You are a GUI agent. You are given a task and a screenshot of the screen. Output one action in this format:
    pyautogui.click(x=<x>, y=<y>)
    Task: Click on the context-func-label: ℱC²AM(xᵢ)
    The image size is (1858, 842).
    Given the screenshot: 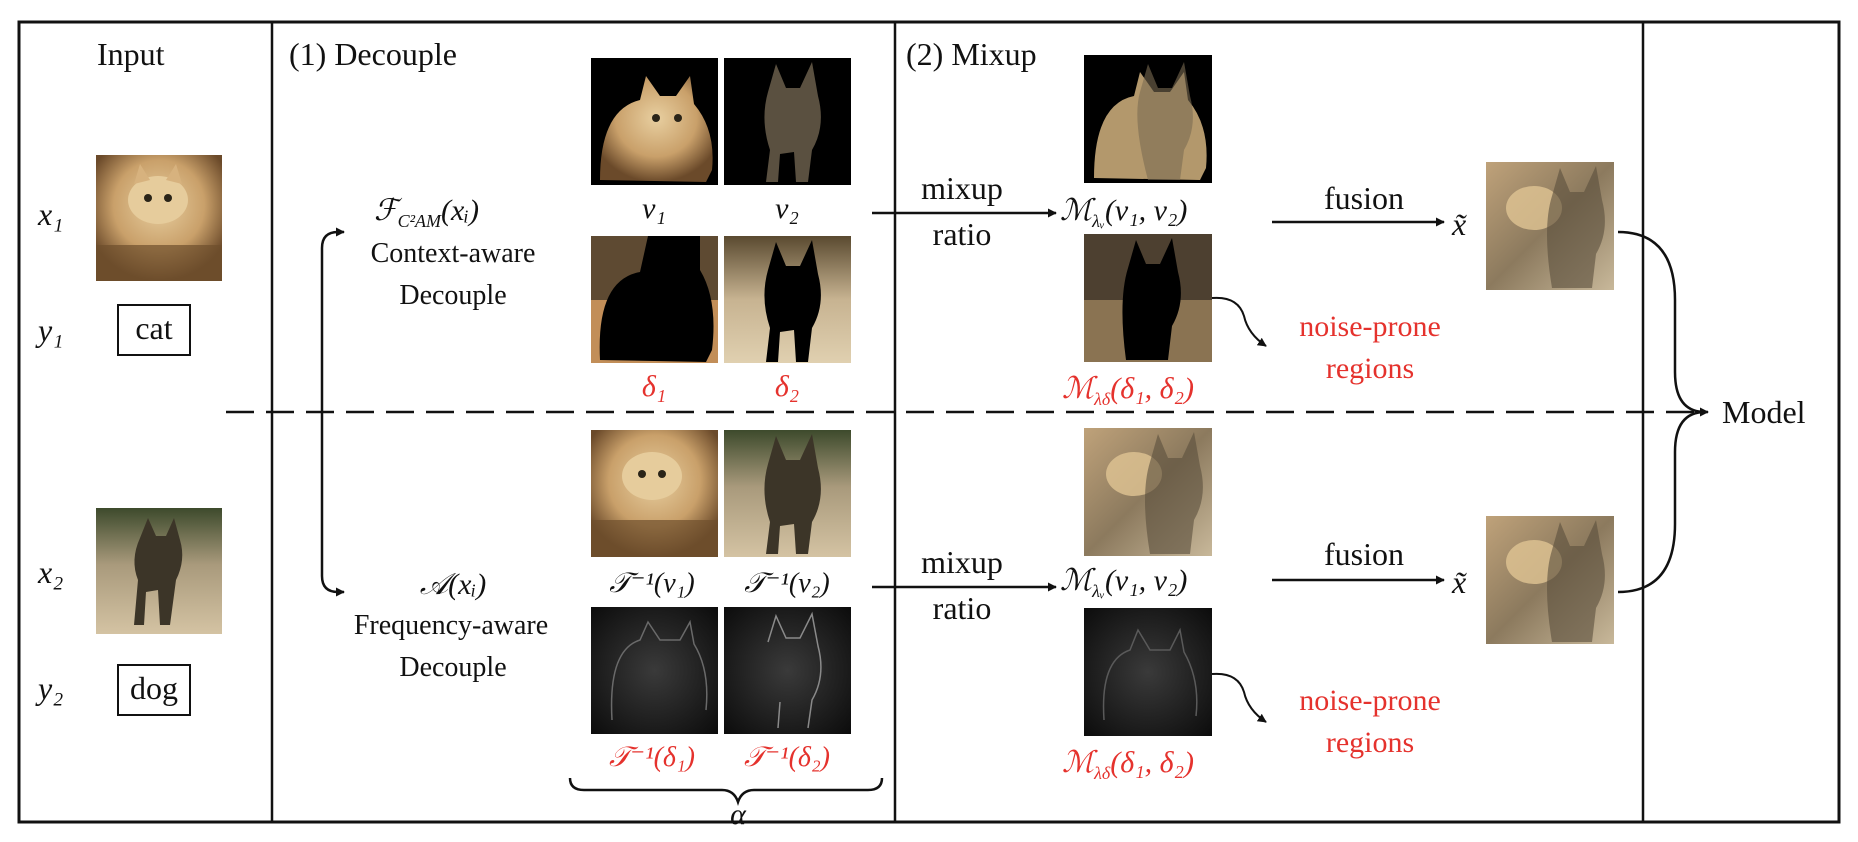 What is the action you would take?
    pyautogui.click(x=427, y=212)
    